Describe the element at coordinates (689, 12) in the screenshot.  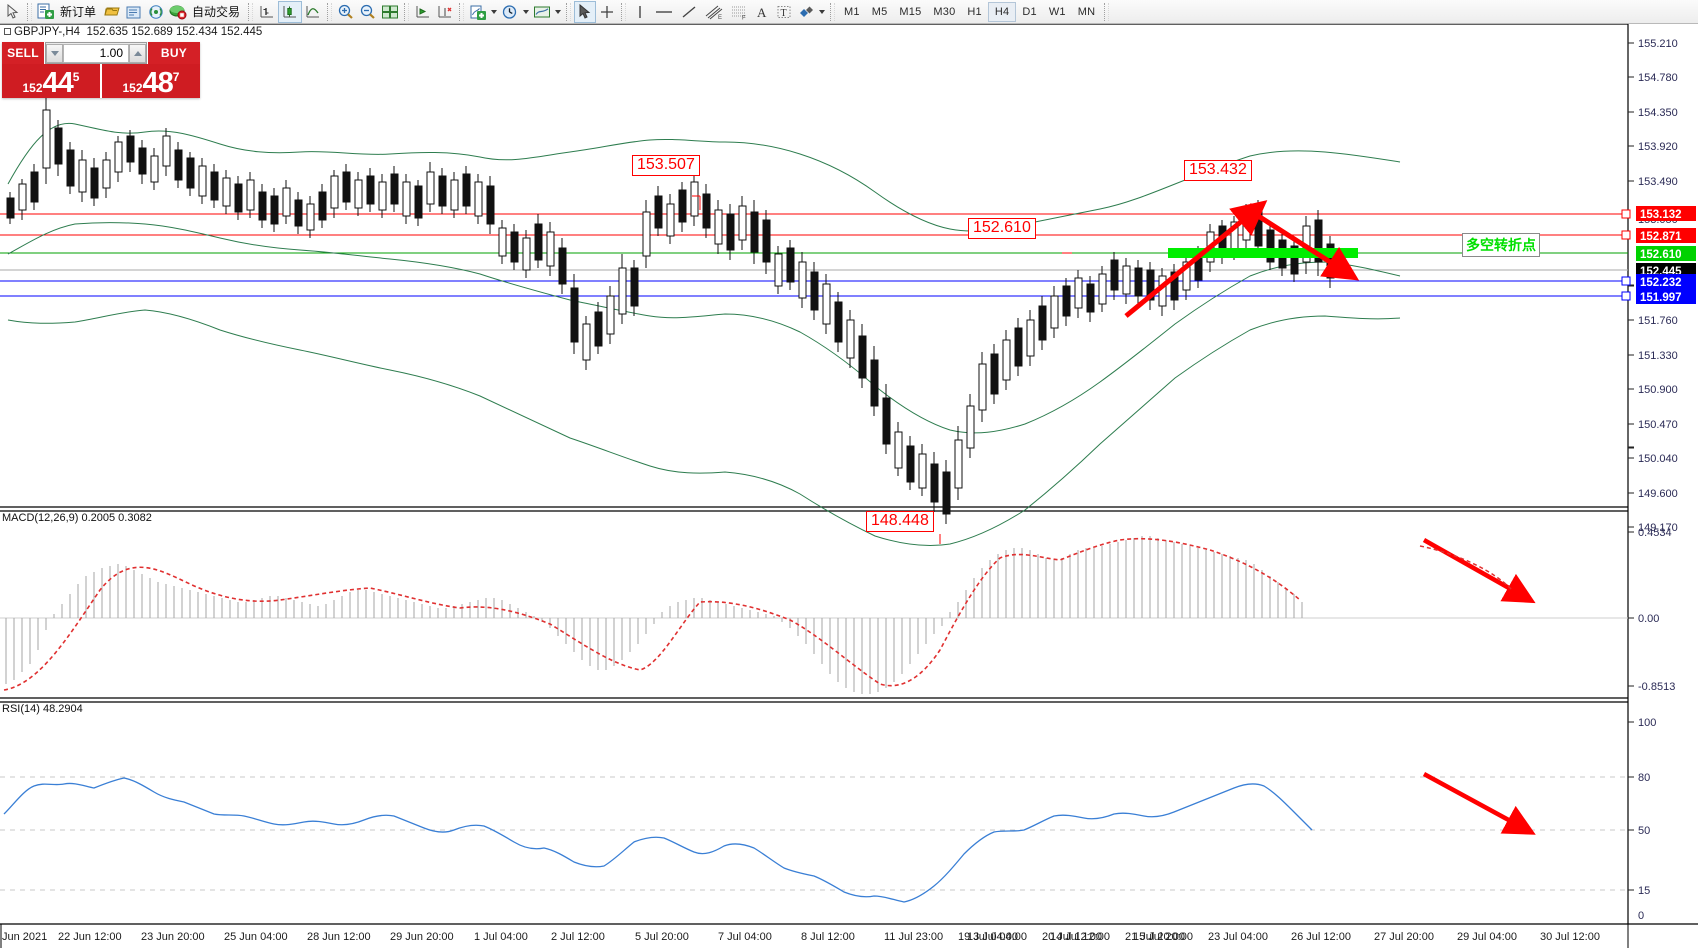
I see `trendline-icon` at that location.